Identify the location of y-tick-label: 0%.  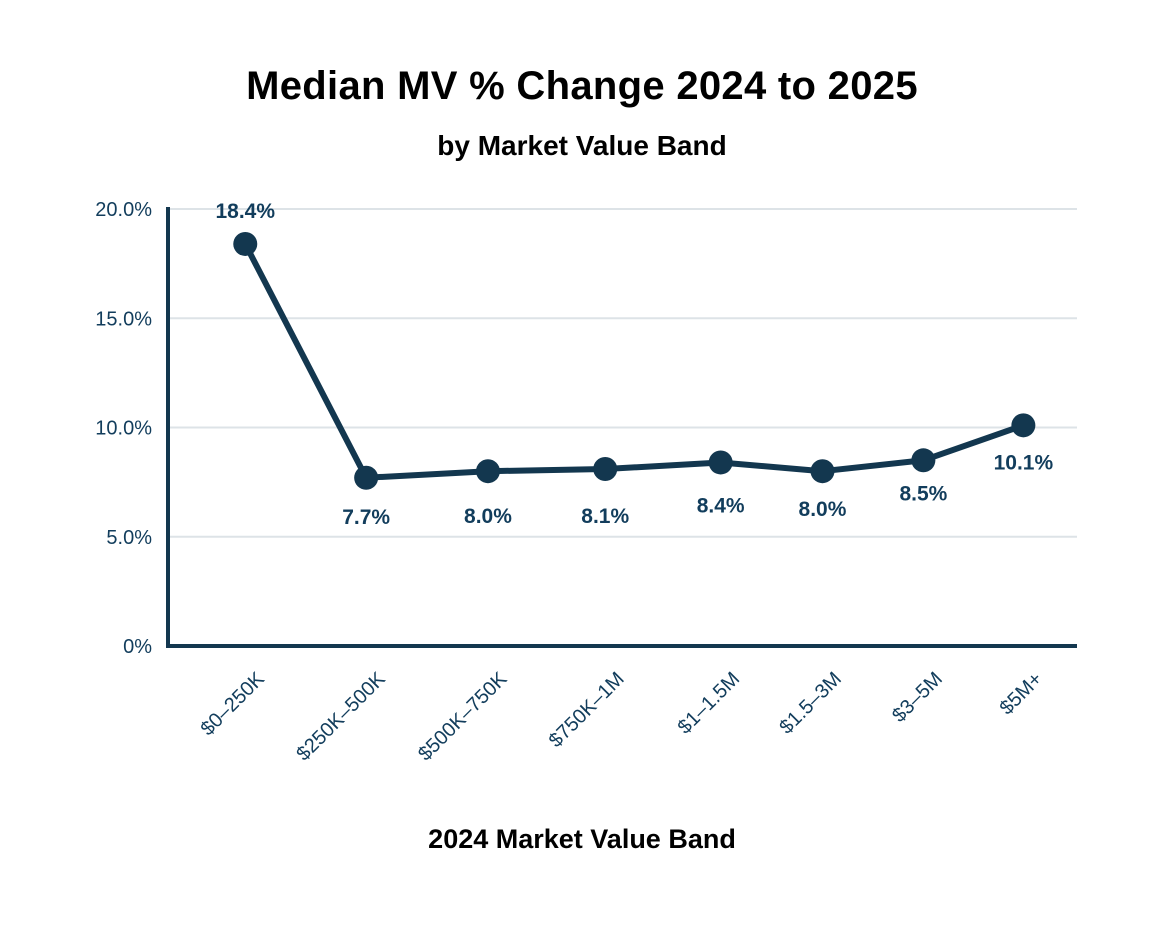
(137, 647).